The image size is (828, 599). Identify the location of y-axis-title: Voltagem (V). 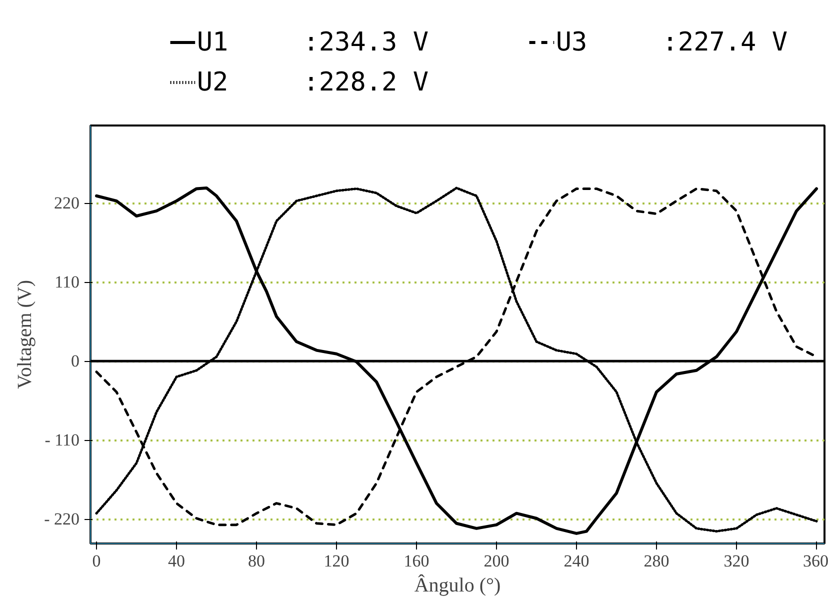
(25, 335).